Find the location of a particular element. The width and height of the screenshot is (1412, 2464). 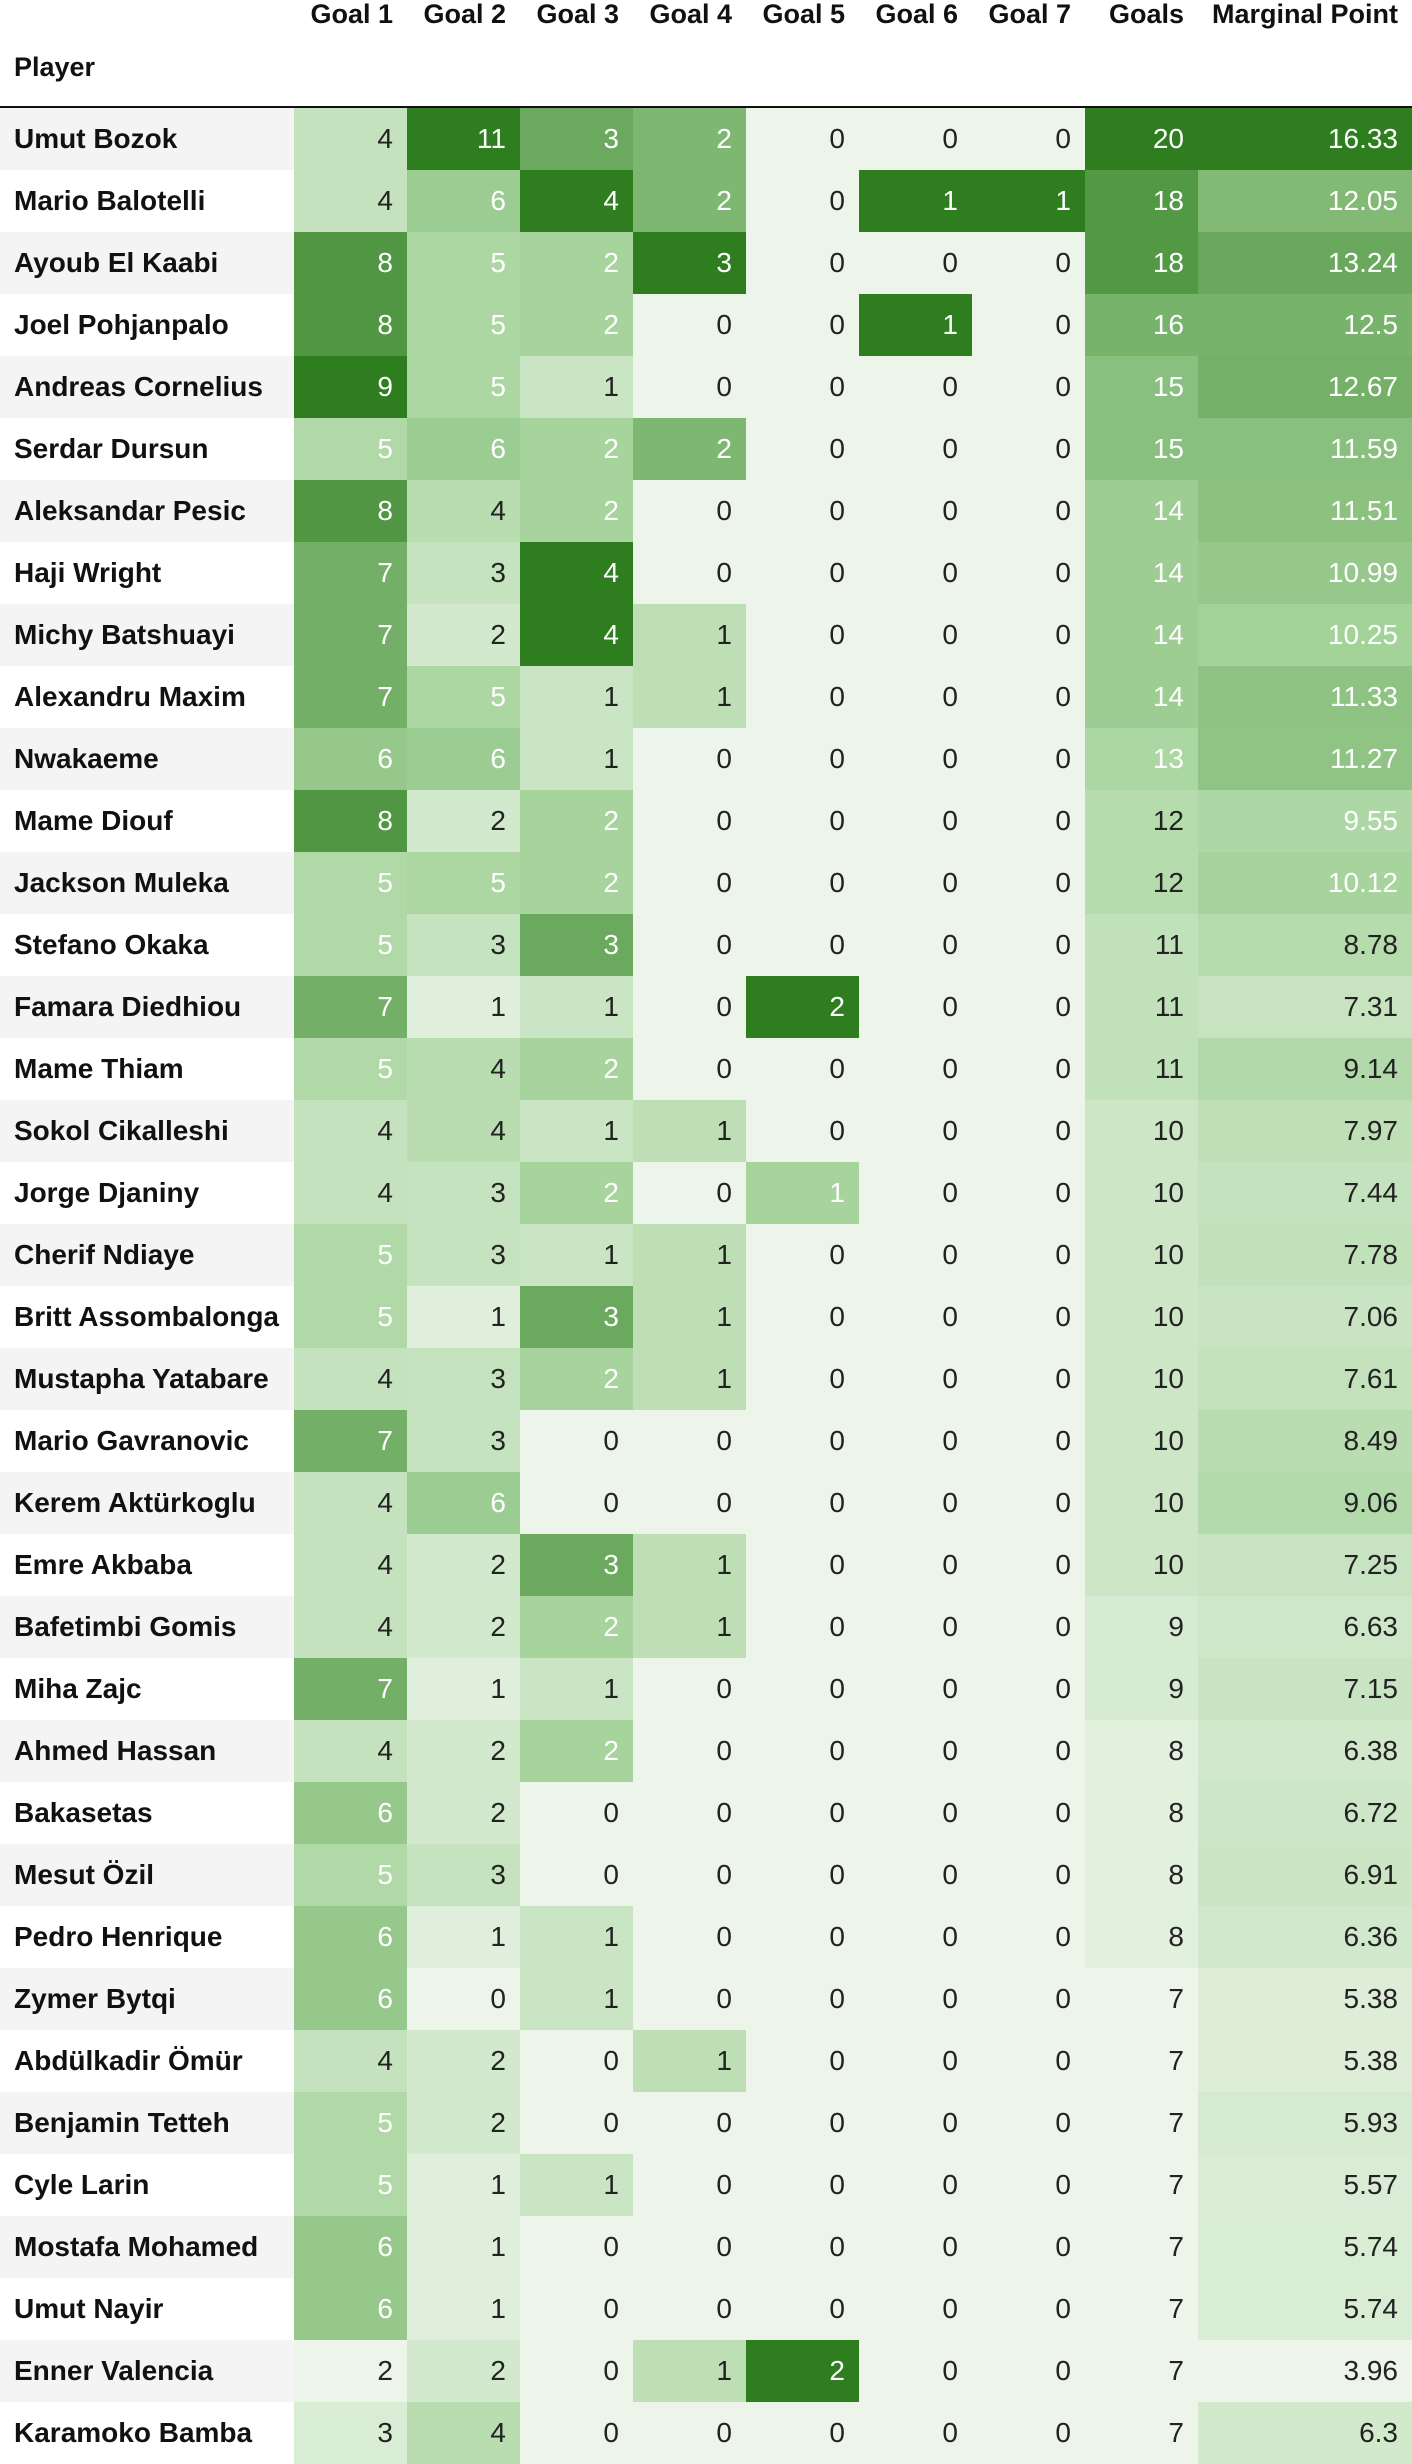

heat-cell-goals: 7 is located at coordinates (1141, 2309).